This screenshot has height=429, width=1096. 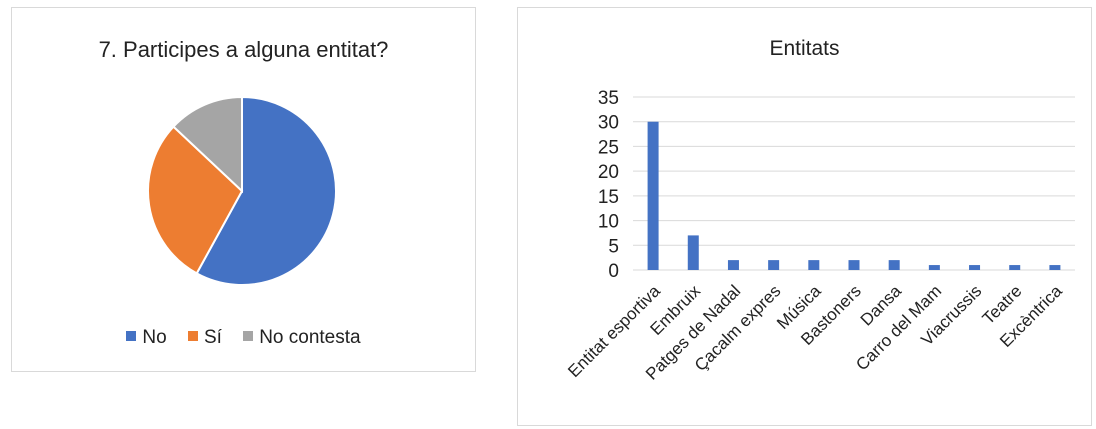 I want to click on legend-swatch-no-contesta, so click(x=248, y=335).